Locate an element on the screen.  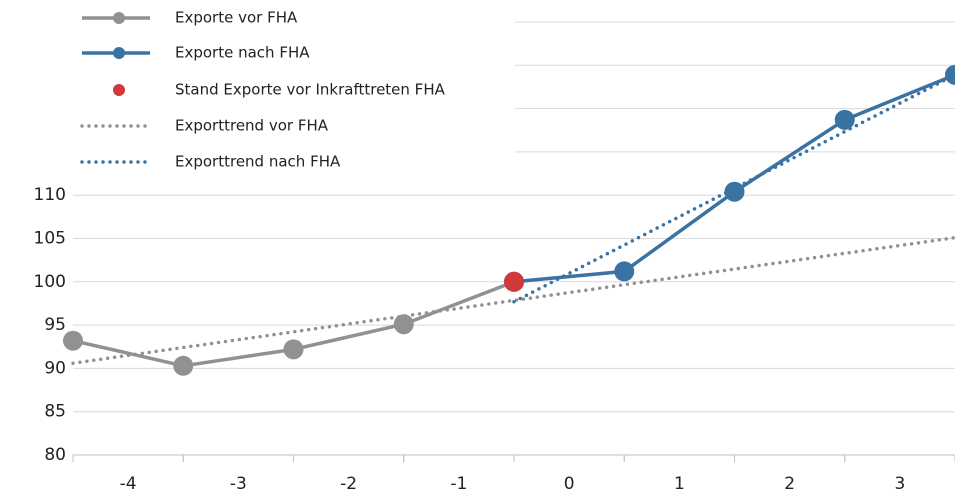
y-tick-label: 100 is located at coordinates (50, 282).